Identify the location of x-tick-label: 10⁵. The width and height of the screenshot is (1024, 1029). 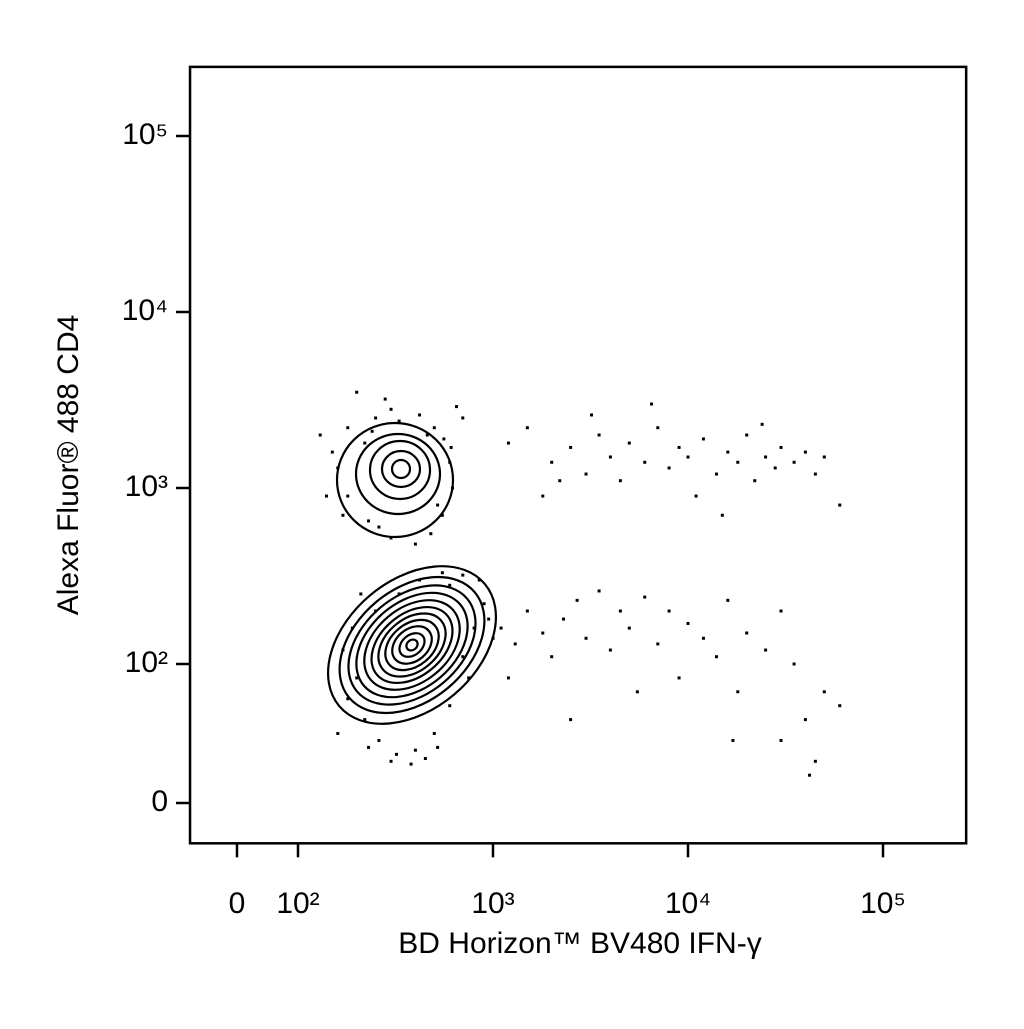
(883, 903).